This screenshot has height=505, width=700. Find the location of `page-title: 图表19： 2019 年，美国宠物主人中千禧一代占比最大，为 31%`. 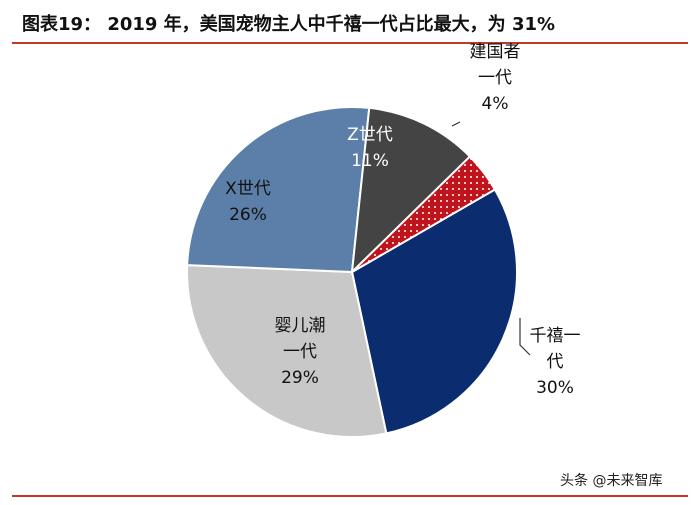

page-title: 图表19： 2019 年，美国宠物主人中千禧一代占比最大，为 31% is located at coordinates (289, 24).